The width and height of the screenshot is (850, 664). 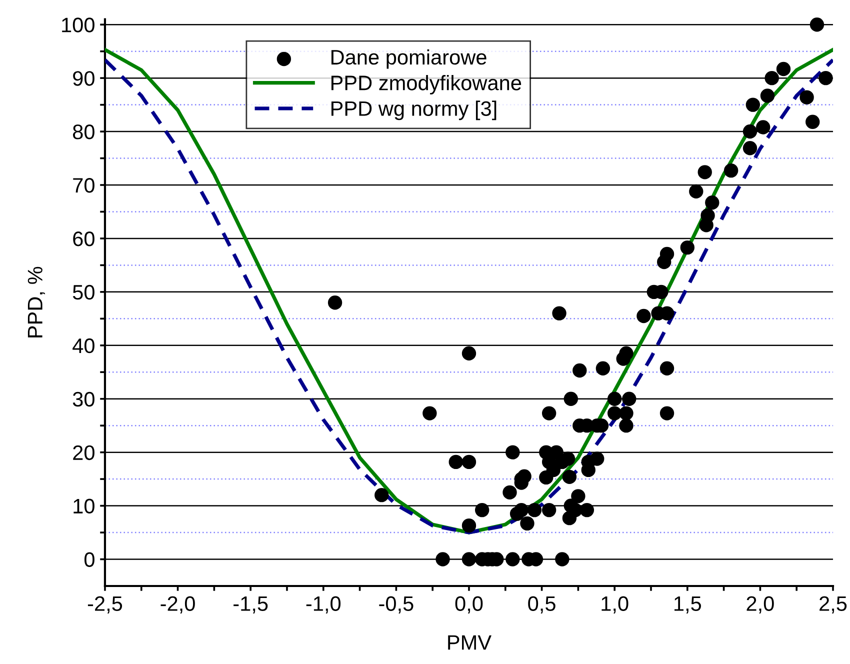 What do you see at coordinates (83, 452) in the screenshot?
I see `y-tick-label: 20` at bounding box center [83, 452].